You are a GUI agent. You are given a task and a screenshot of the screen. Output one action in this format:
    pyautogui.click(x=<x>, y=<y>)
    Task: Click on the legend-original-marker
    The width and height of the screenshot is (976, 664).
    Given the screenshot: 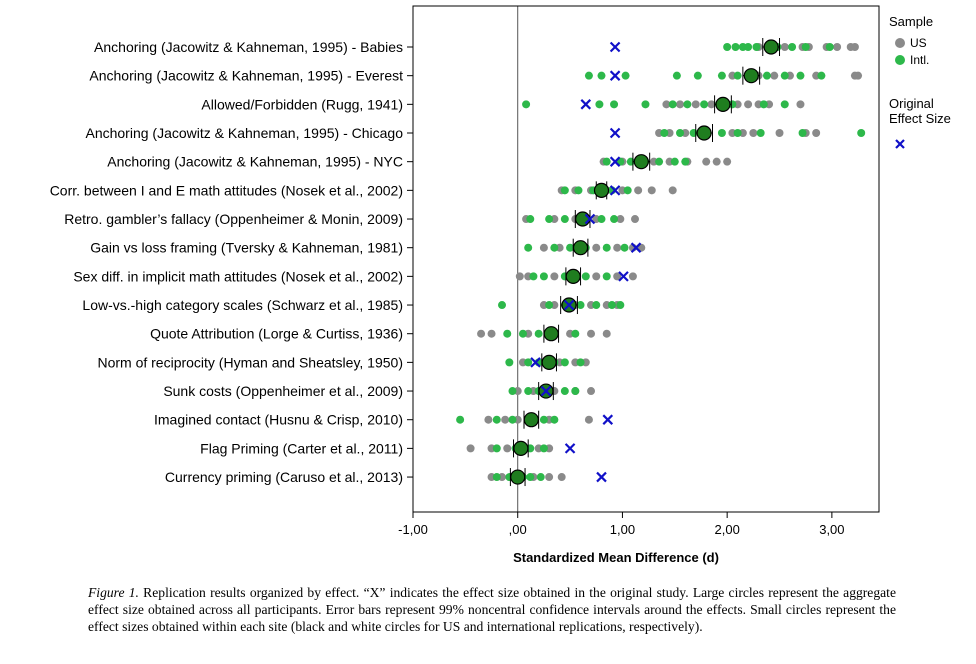 What is the action you would take?
    pyautogui.click(x=900, y=144)
    